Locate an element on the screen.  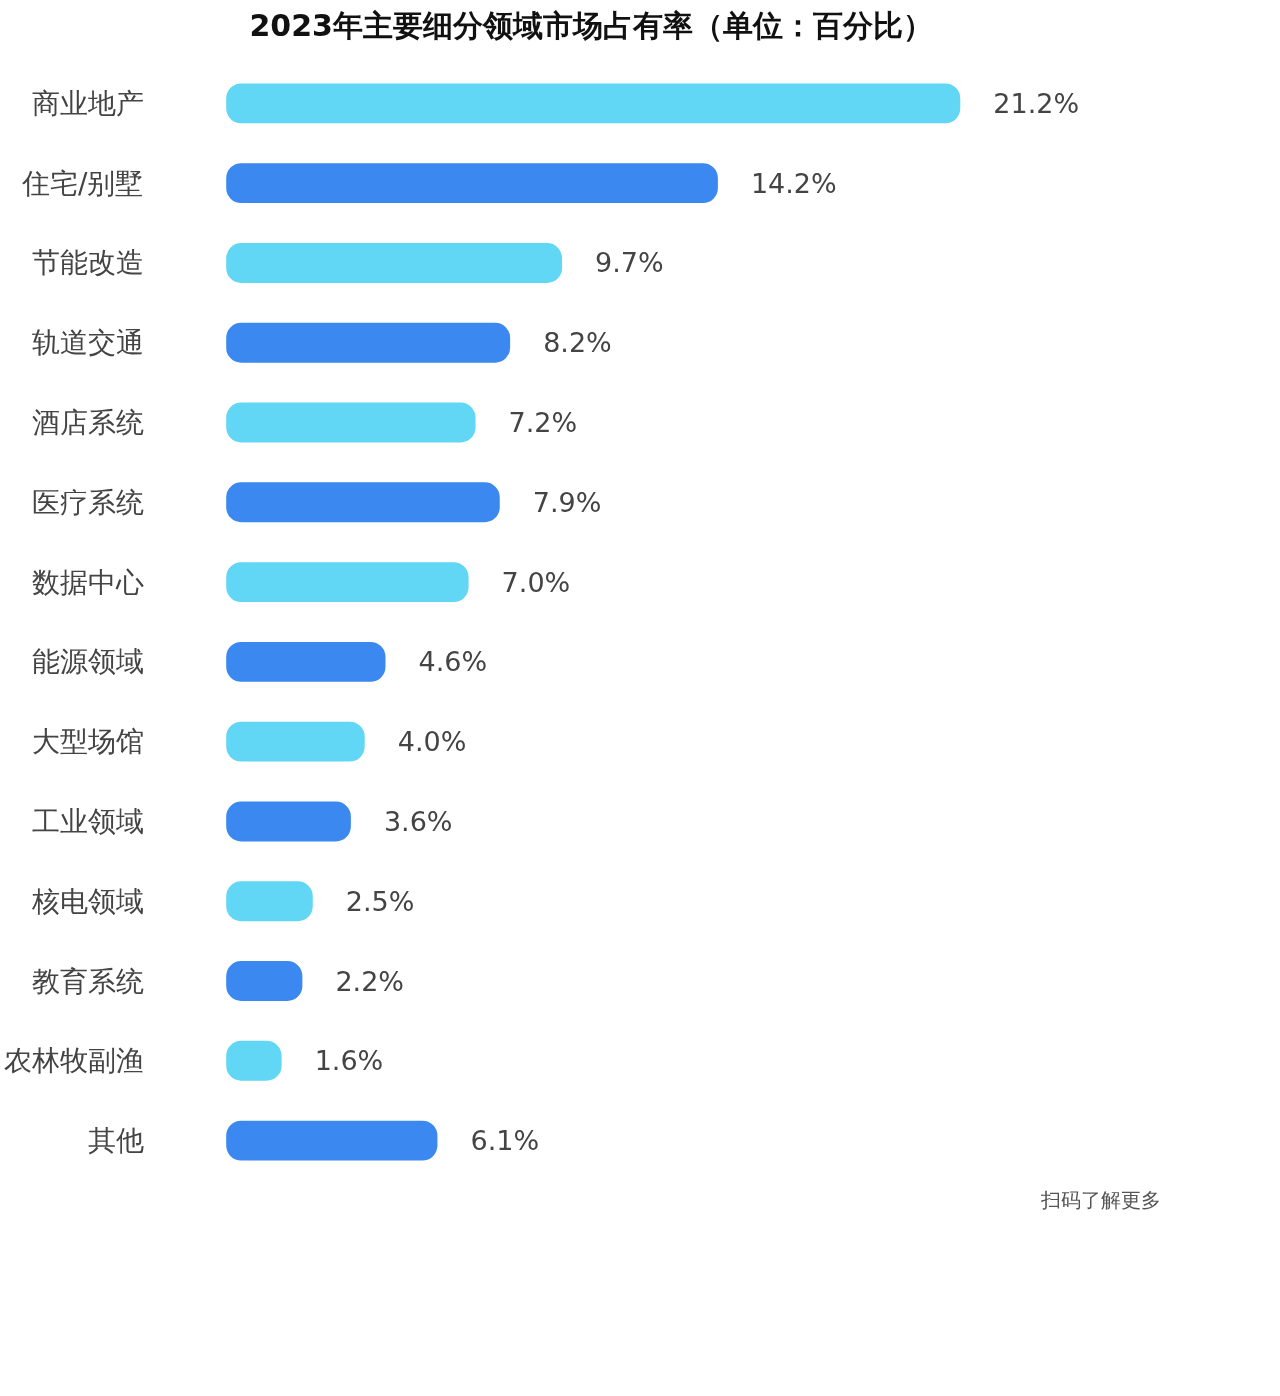
data-label: 2.5% is located at coordinates (380, 901).